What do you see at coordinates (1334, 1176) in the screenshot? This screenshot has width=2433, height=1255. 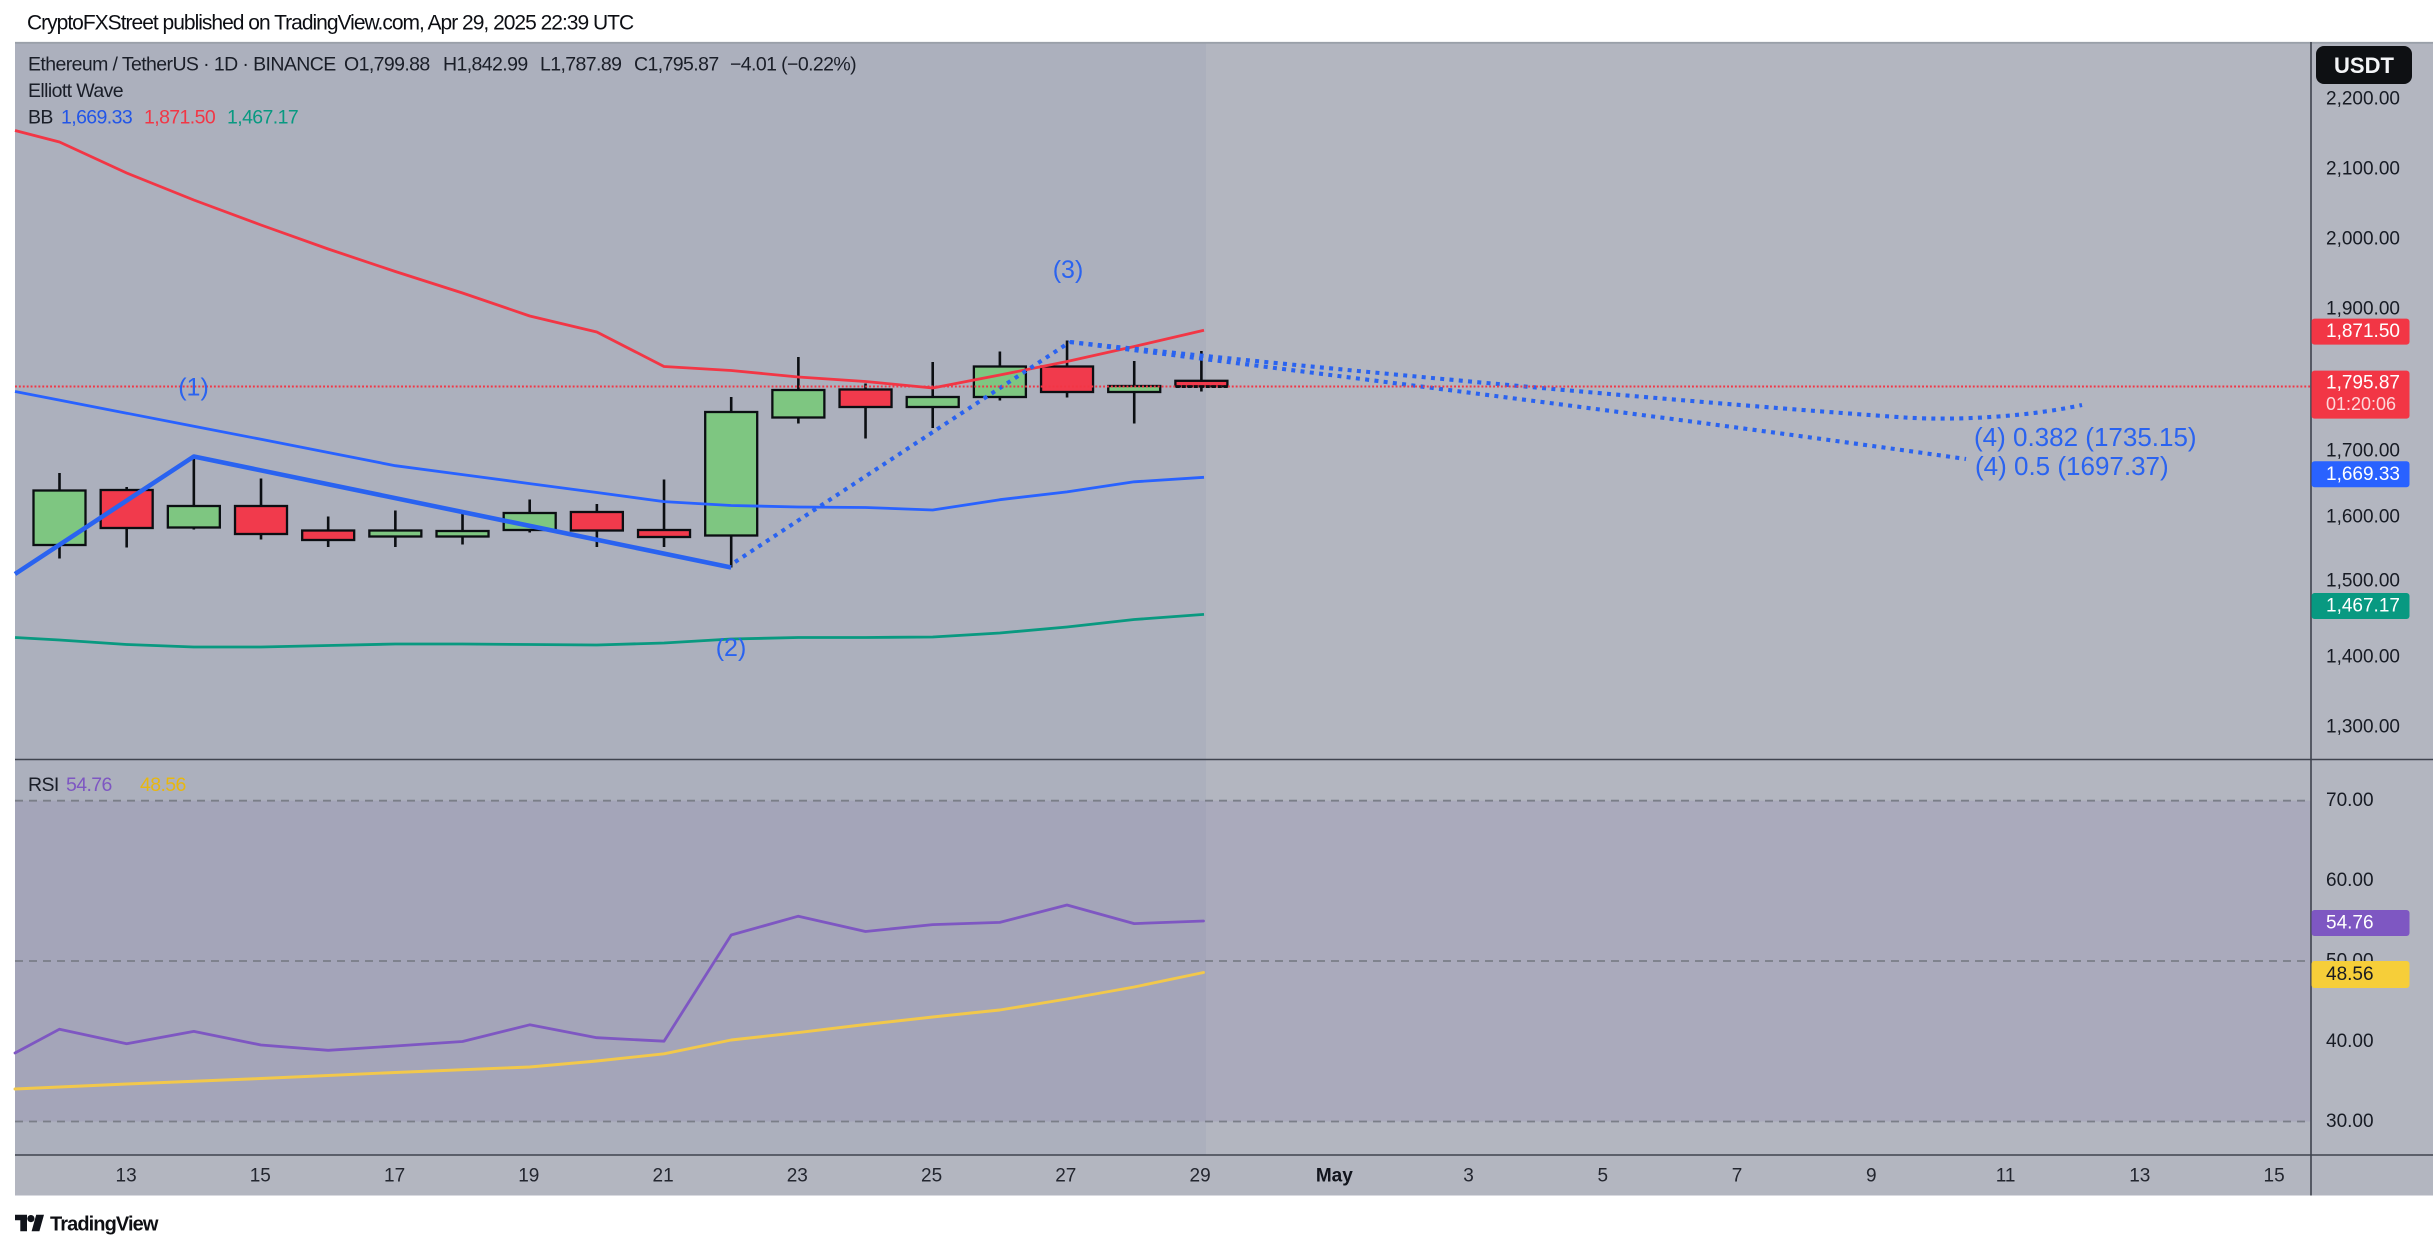 I see `svg-text: May` at bounding box center [1334, 1176].